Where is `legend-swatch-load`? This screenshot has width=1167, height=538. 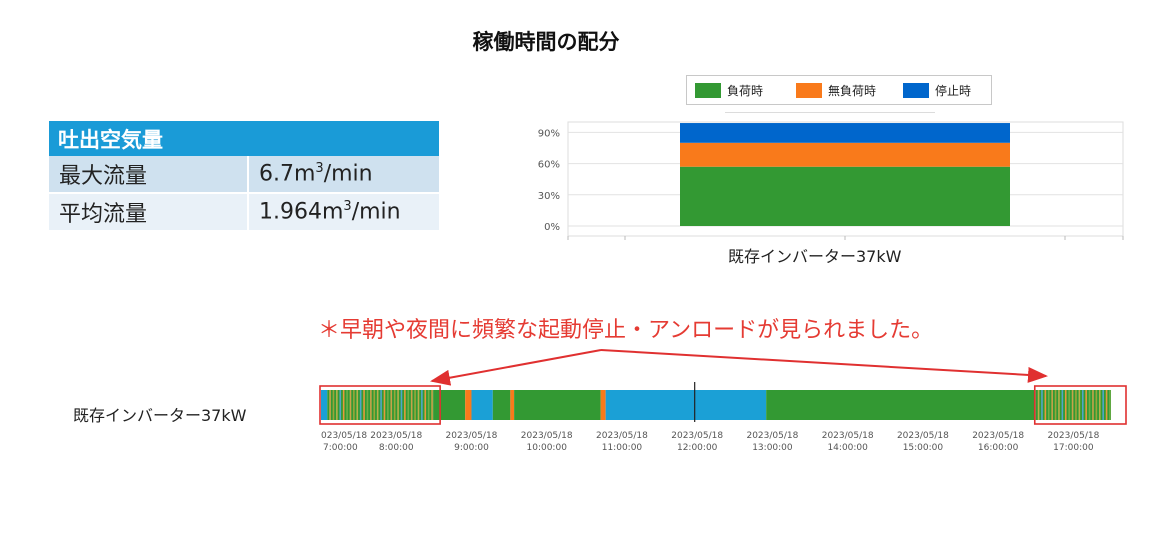
legend-swatch-load is located at coordinates (708, 90).